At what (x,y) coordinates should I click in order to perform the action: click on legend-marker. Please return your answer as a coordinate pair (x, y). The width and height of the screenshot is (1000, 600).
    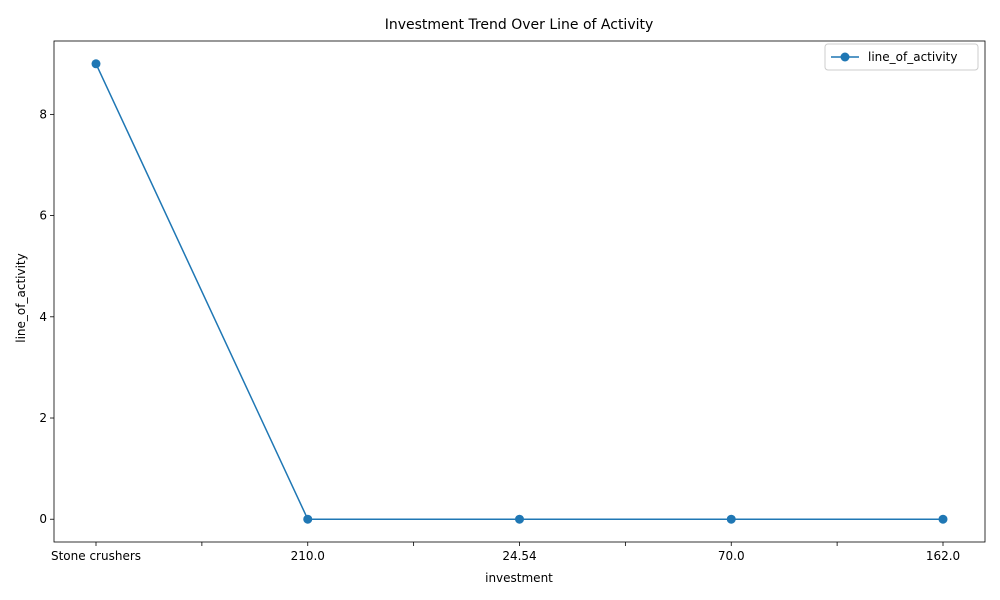
    Looking at the image, I should click on (845, 57).